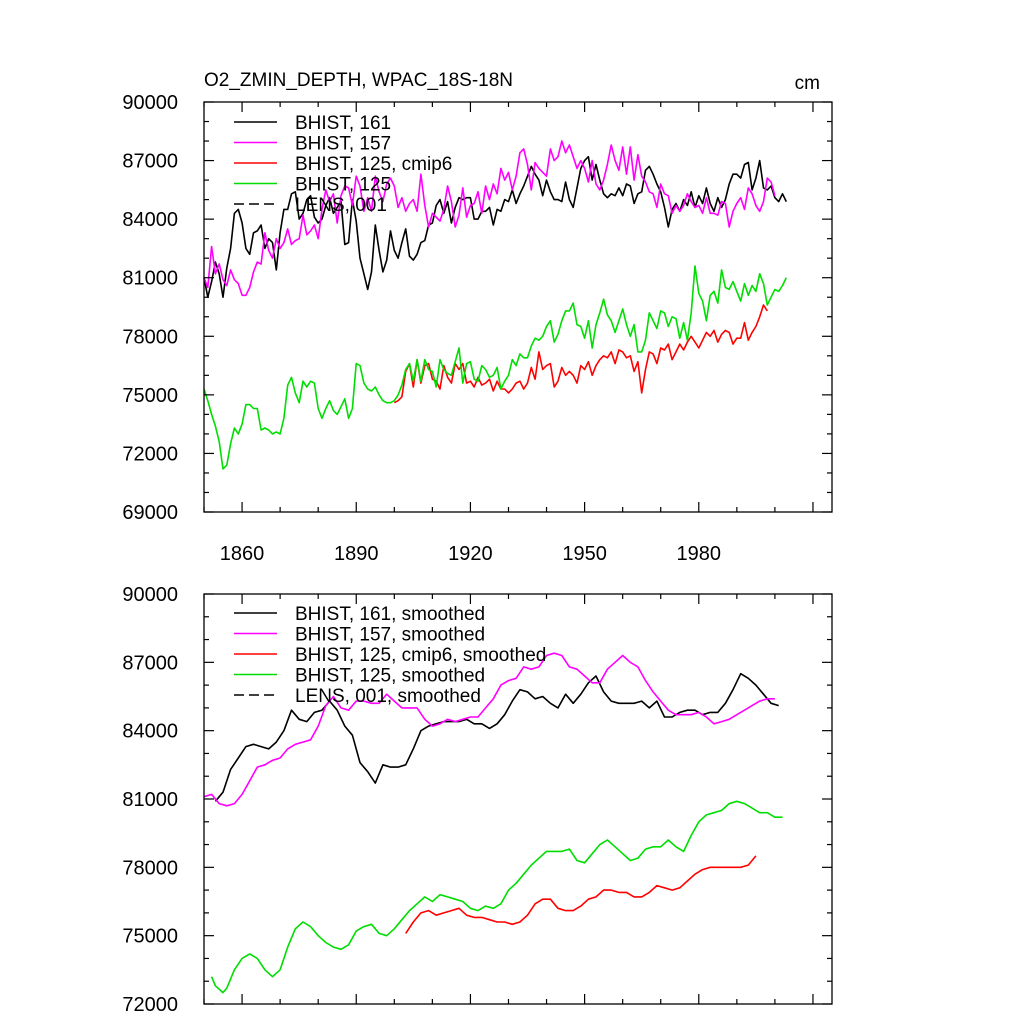 The width and height of the screenshot is (1024, 1024). What do you see at coordinates (358, 80) in the screenshot?
I see `chart-title: O2_ZMIN_DEPTH, WPAC_18S-18N` at bounding box center [358, 80].